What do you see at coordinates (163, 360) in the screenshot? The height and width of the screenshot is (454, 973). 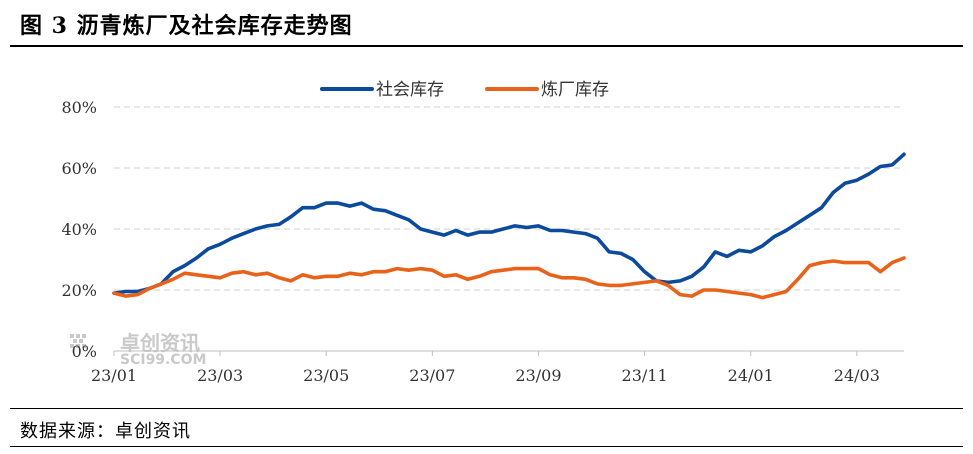 I see `watermark-site: SCI99.COM` at bounding box center [163, 360].